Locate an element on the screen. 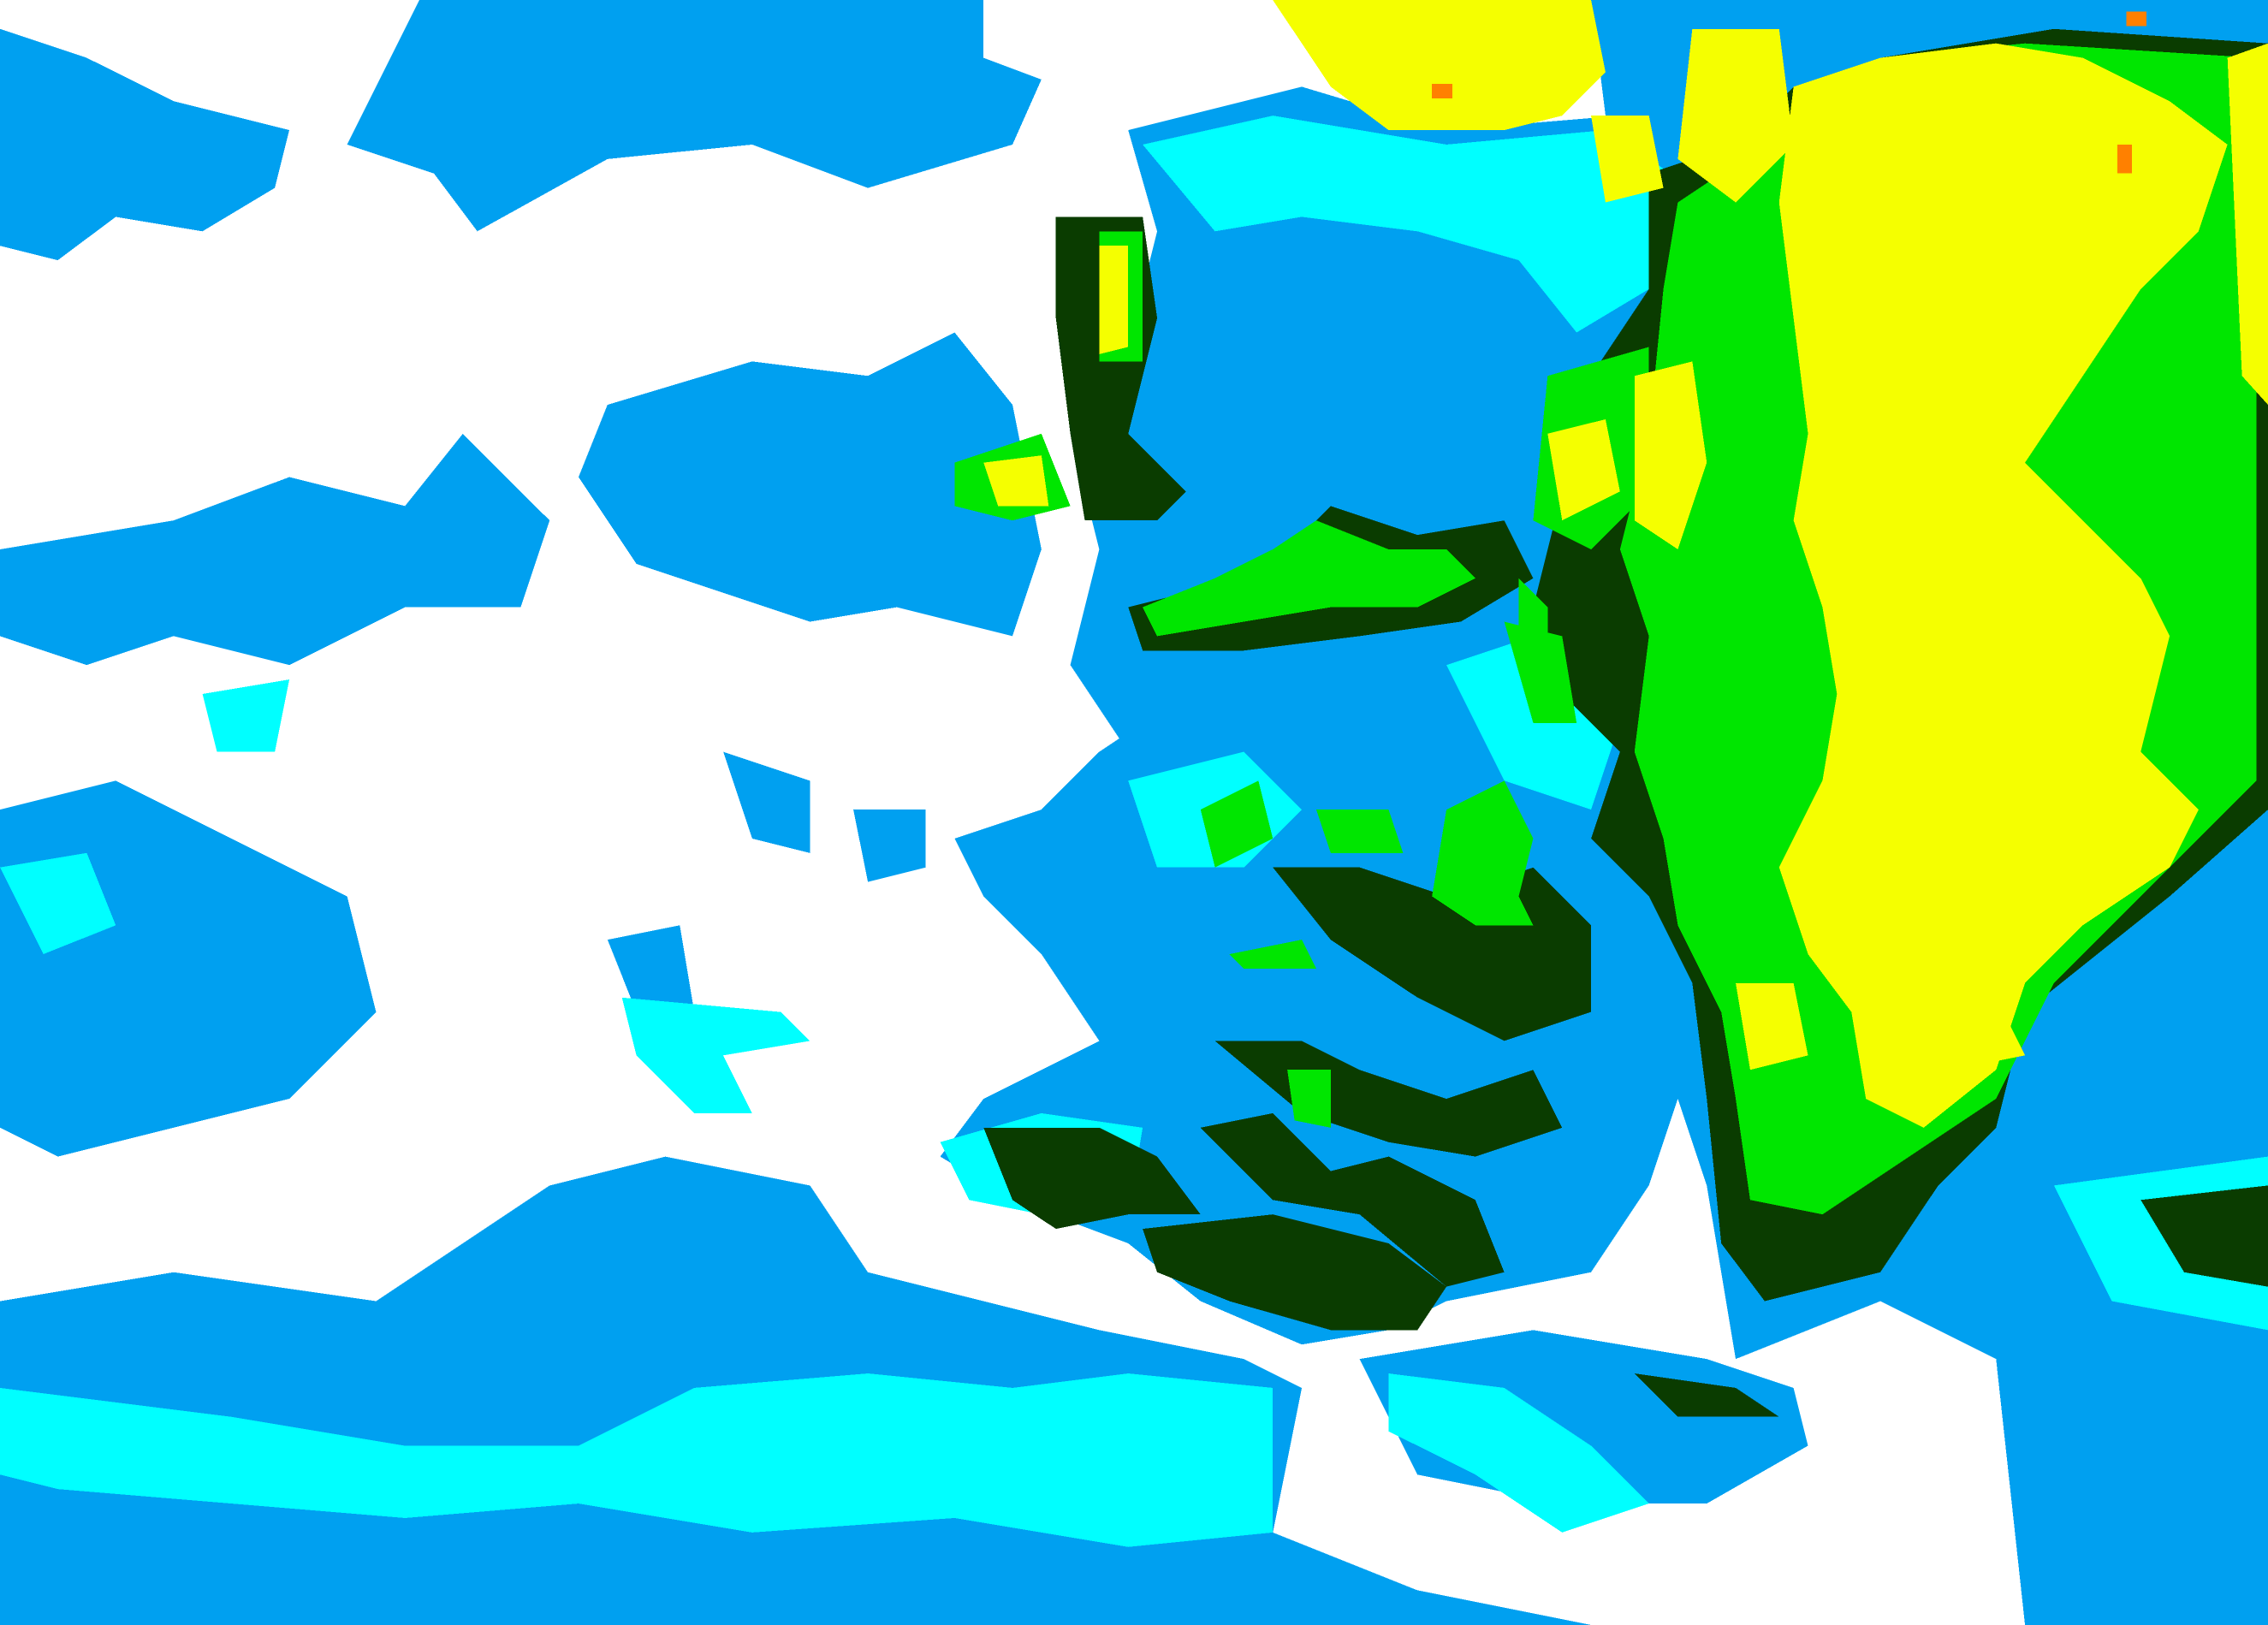 This screenshot has height=1625, width=2268. very-heavy-precip-layer is located at coordinates (1790, 92).